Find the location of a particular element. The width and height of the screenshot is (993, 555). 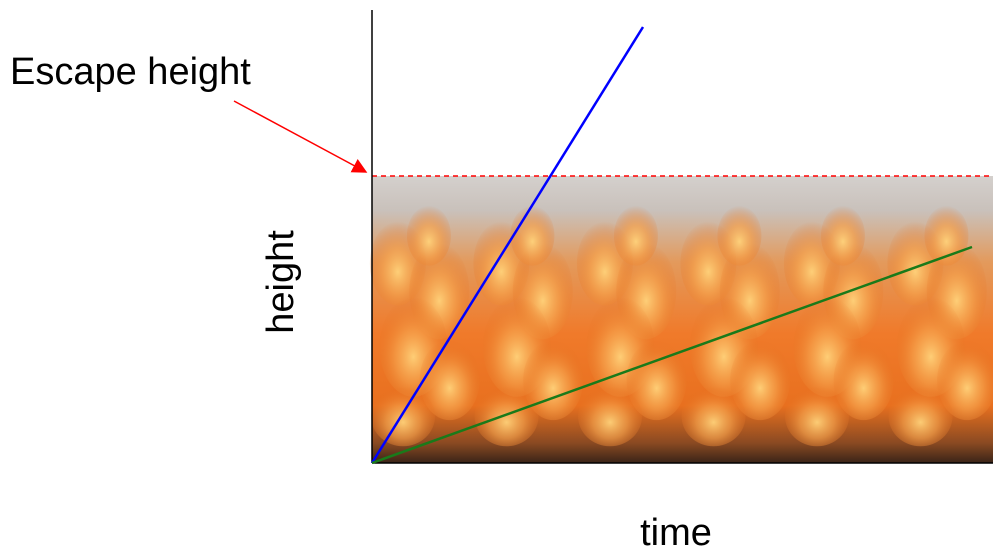

y-axis-label: height is located at coordinates (281, 282).